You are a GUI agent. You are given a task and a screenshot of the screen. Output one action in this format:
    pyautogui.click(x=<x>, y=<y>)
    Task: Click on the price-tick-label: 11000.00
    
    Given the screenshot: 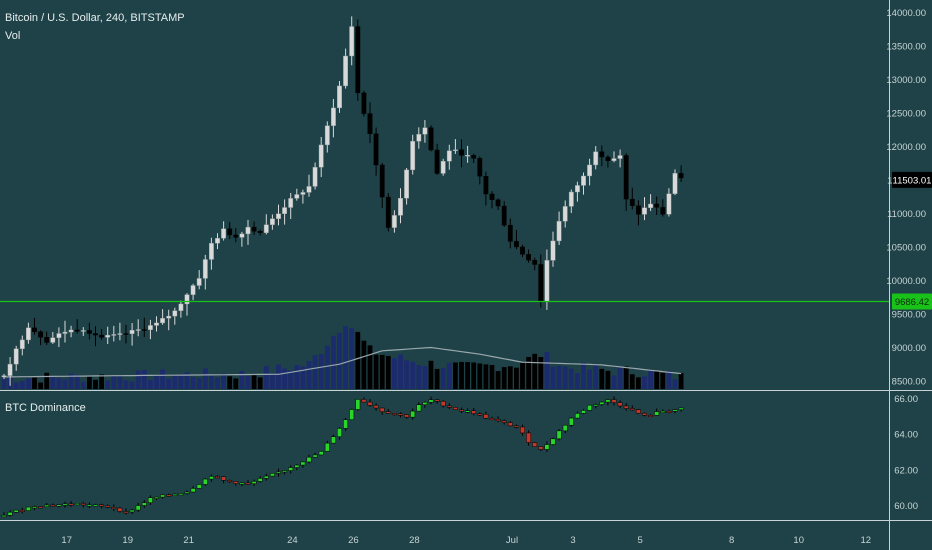 What is the action you would take?
    pyautogui.click(x=906, y=214)
    